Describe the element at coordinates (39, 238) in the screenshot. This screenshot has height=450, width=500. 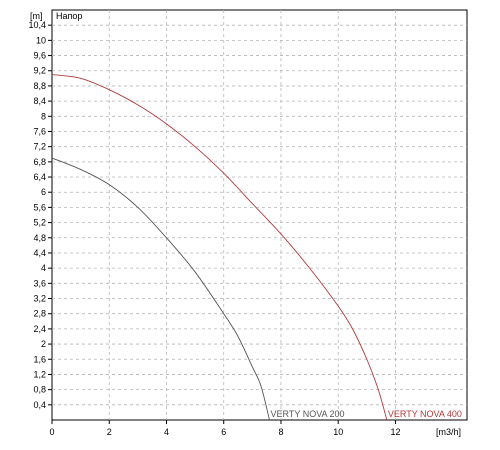
I see `y-tick-label: 4,8` at that location.